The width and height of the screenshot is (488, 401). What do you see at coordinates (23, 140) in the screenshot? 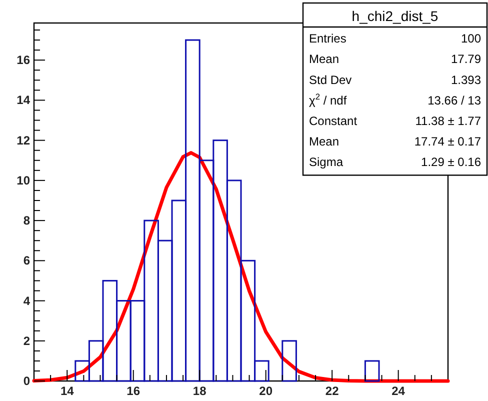
I see `y-tick-label: 12` at bounding box center [23, 140].